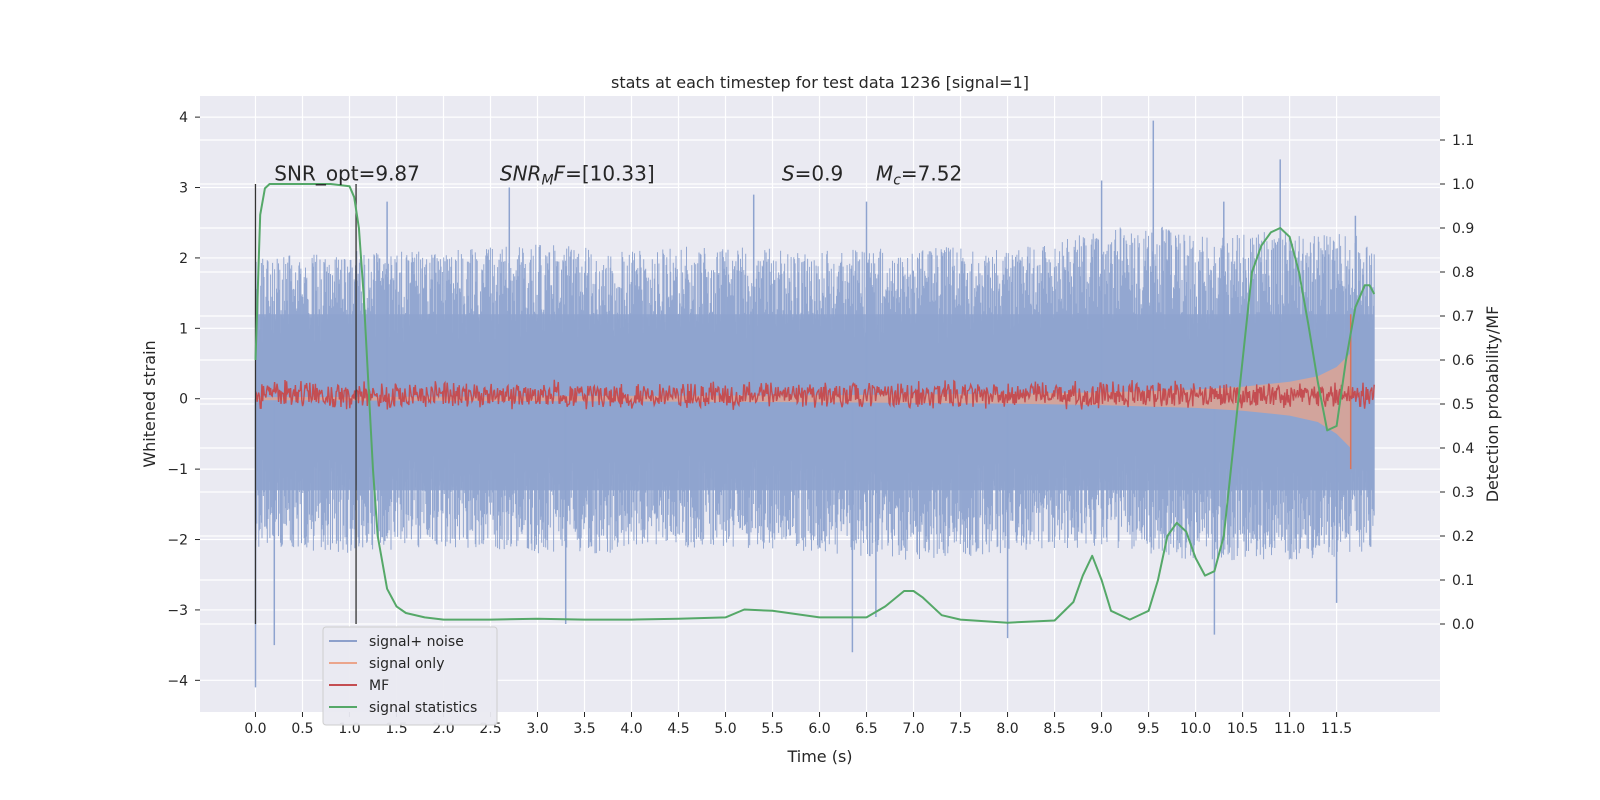  I want to click on yr-tick-label-4: 0.4, so click(1463, 449).